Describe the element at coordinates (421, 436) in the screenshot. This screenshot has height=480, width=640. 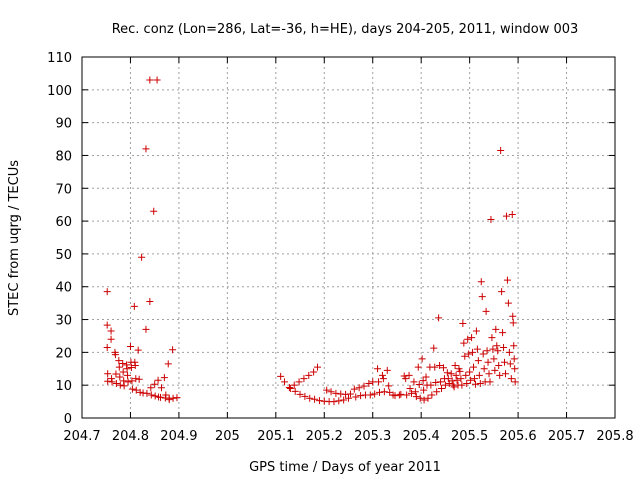
I see `x-tick-label: 205.4` at that location.